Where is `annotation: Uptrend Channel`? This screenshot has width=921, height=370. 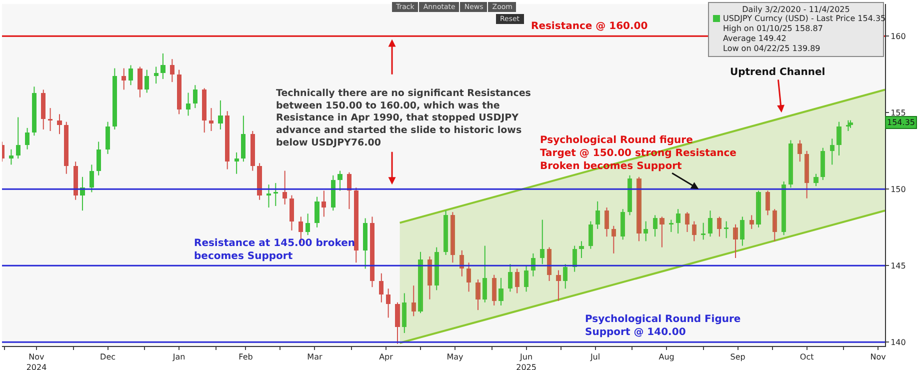
annotation: Uptrend Channel is located at coordinates (778, 72).